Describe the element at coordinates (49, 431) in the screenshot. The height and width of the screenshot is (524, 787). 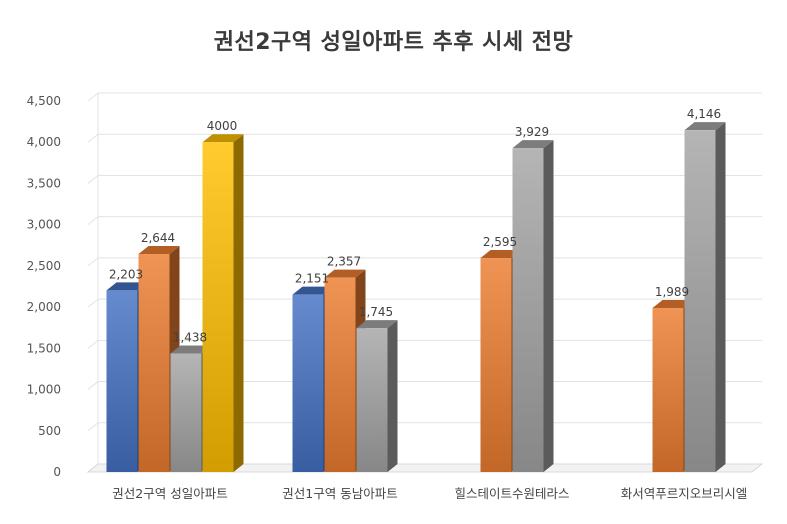
I see `y-tick-label: 500` at that location.